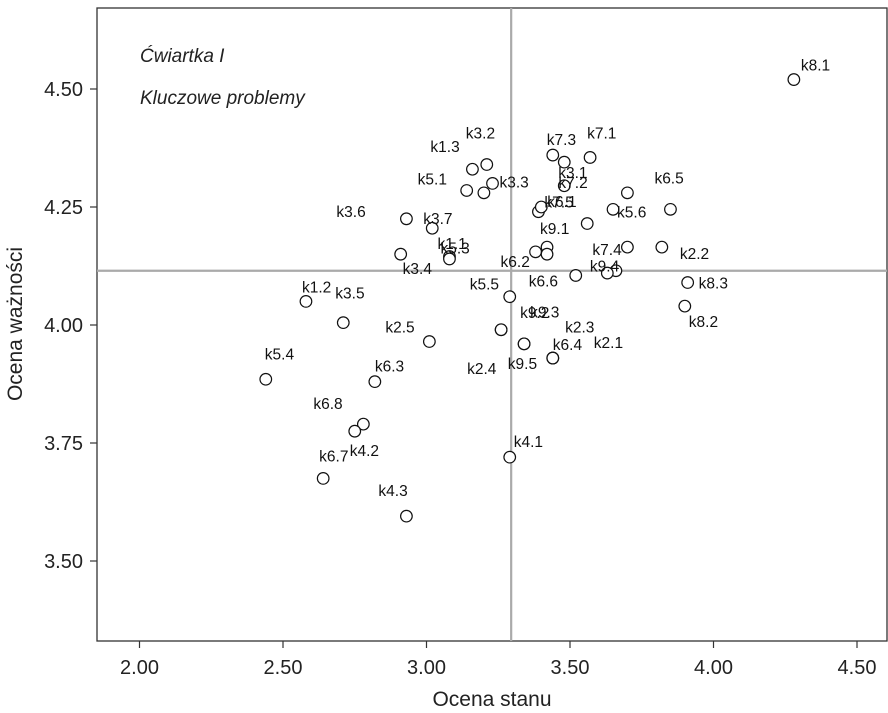  Describe the element at coordinates (182, 56) in the screenshot. I see `quadrant-title: Ćwiartka I` at that location.